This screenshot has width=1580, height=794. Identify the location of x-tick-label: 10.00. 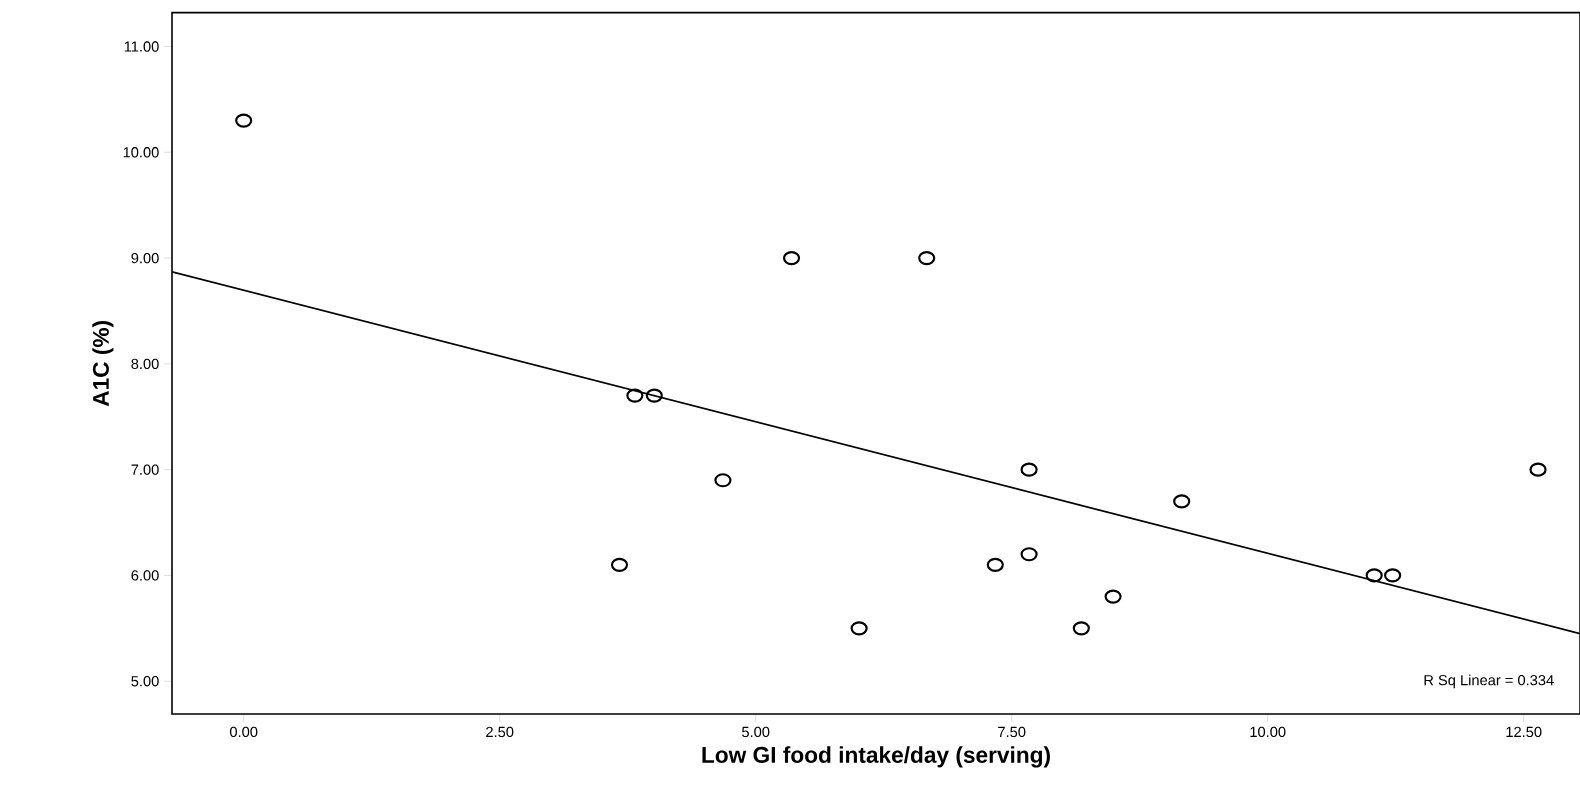
(1268, 732).